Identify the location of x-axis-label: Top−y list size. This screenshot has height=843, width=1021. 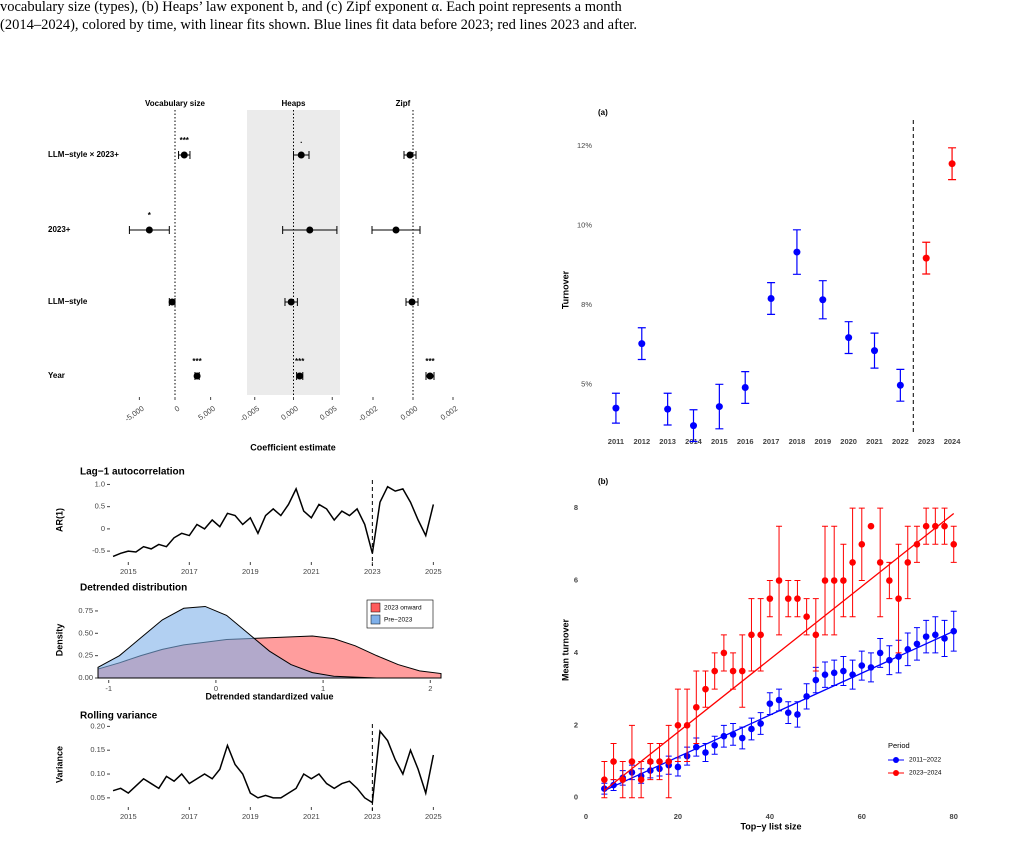
(770, 826).